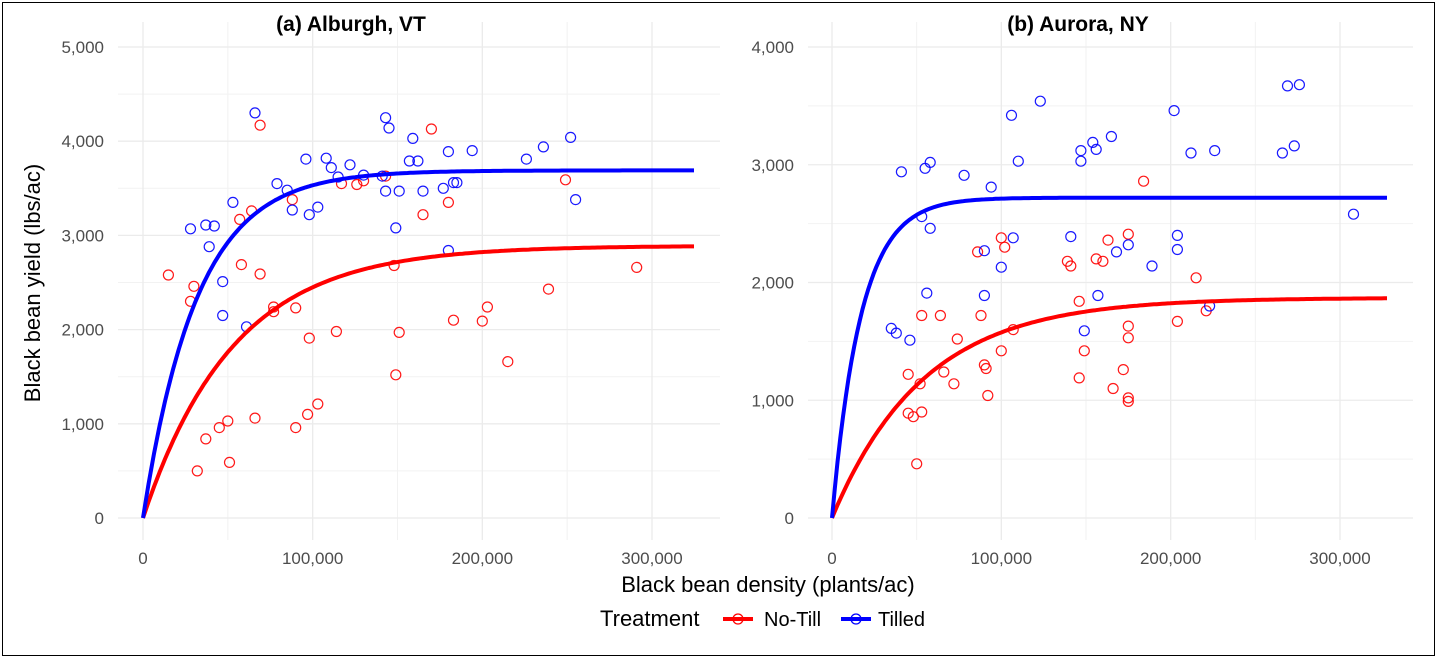 This screenshot has height=660, width=1439. What do you see at coordinates (772, 283) in the screenshot?
I see `y-tick-label: 2,000` at bounding box center [772, 283].